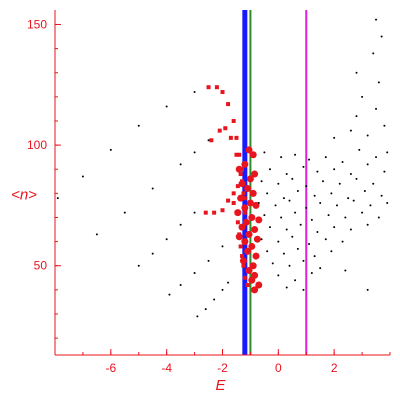  I want to click on vertical-lines, so click(275, 182).